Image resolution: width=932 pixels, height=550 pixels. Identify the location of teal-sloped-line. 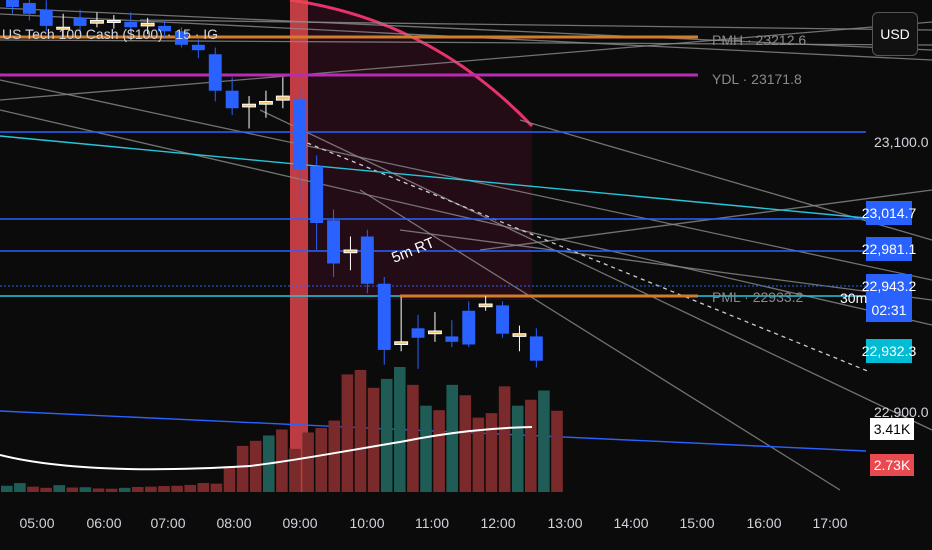
(433, 177).